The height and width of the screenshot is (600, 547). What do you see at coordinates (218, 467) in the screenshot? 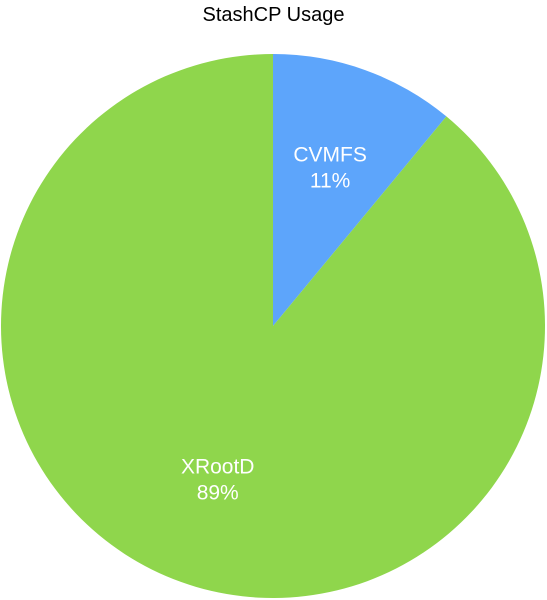
I see `slice-label-xrootd: XRootD` at bounding box center [218, 467].